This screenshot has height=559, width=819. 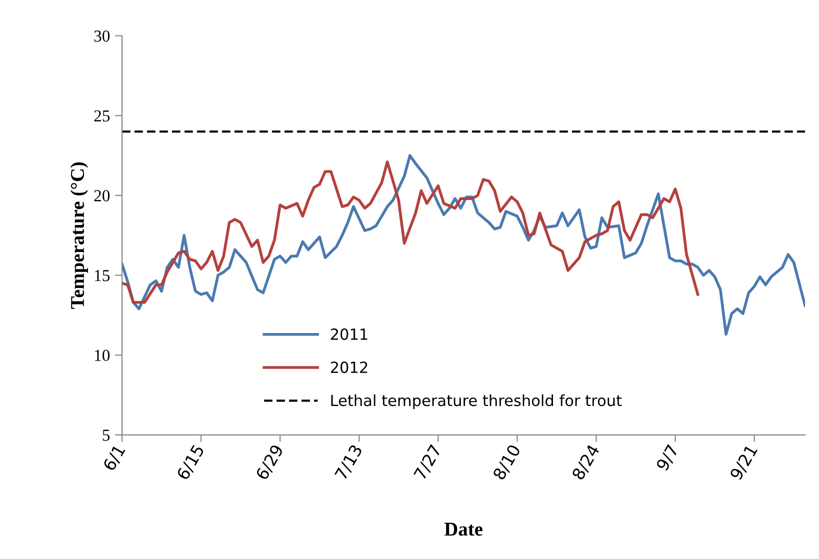 I want to click on x-tick-label: 6/1, so click(x=114, y=458).